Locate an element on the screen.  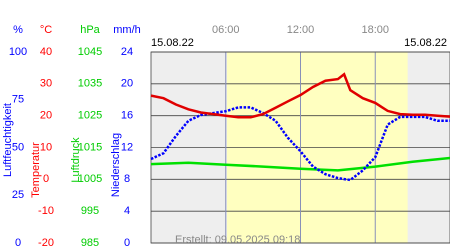
y-tick-label: 10 is located at coordinates (46, 147).